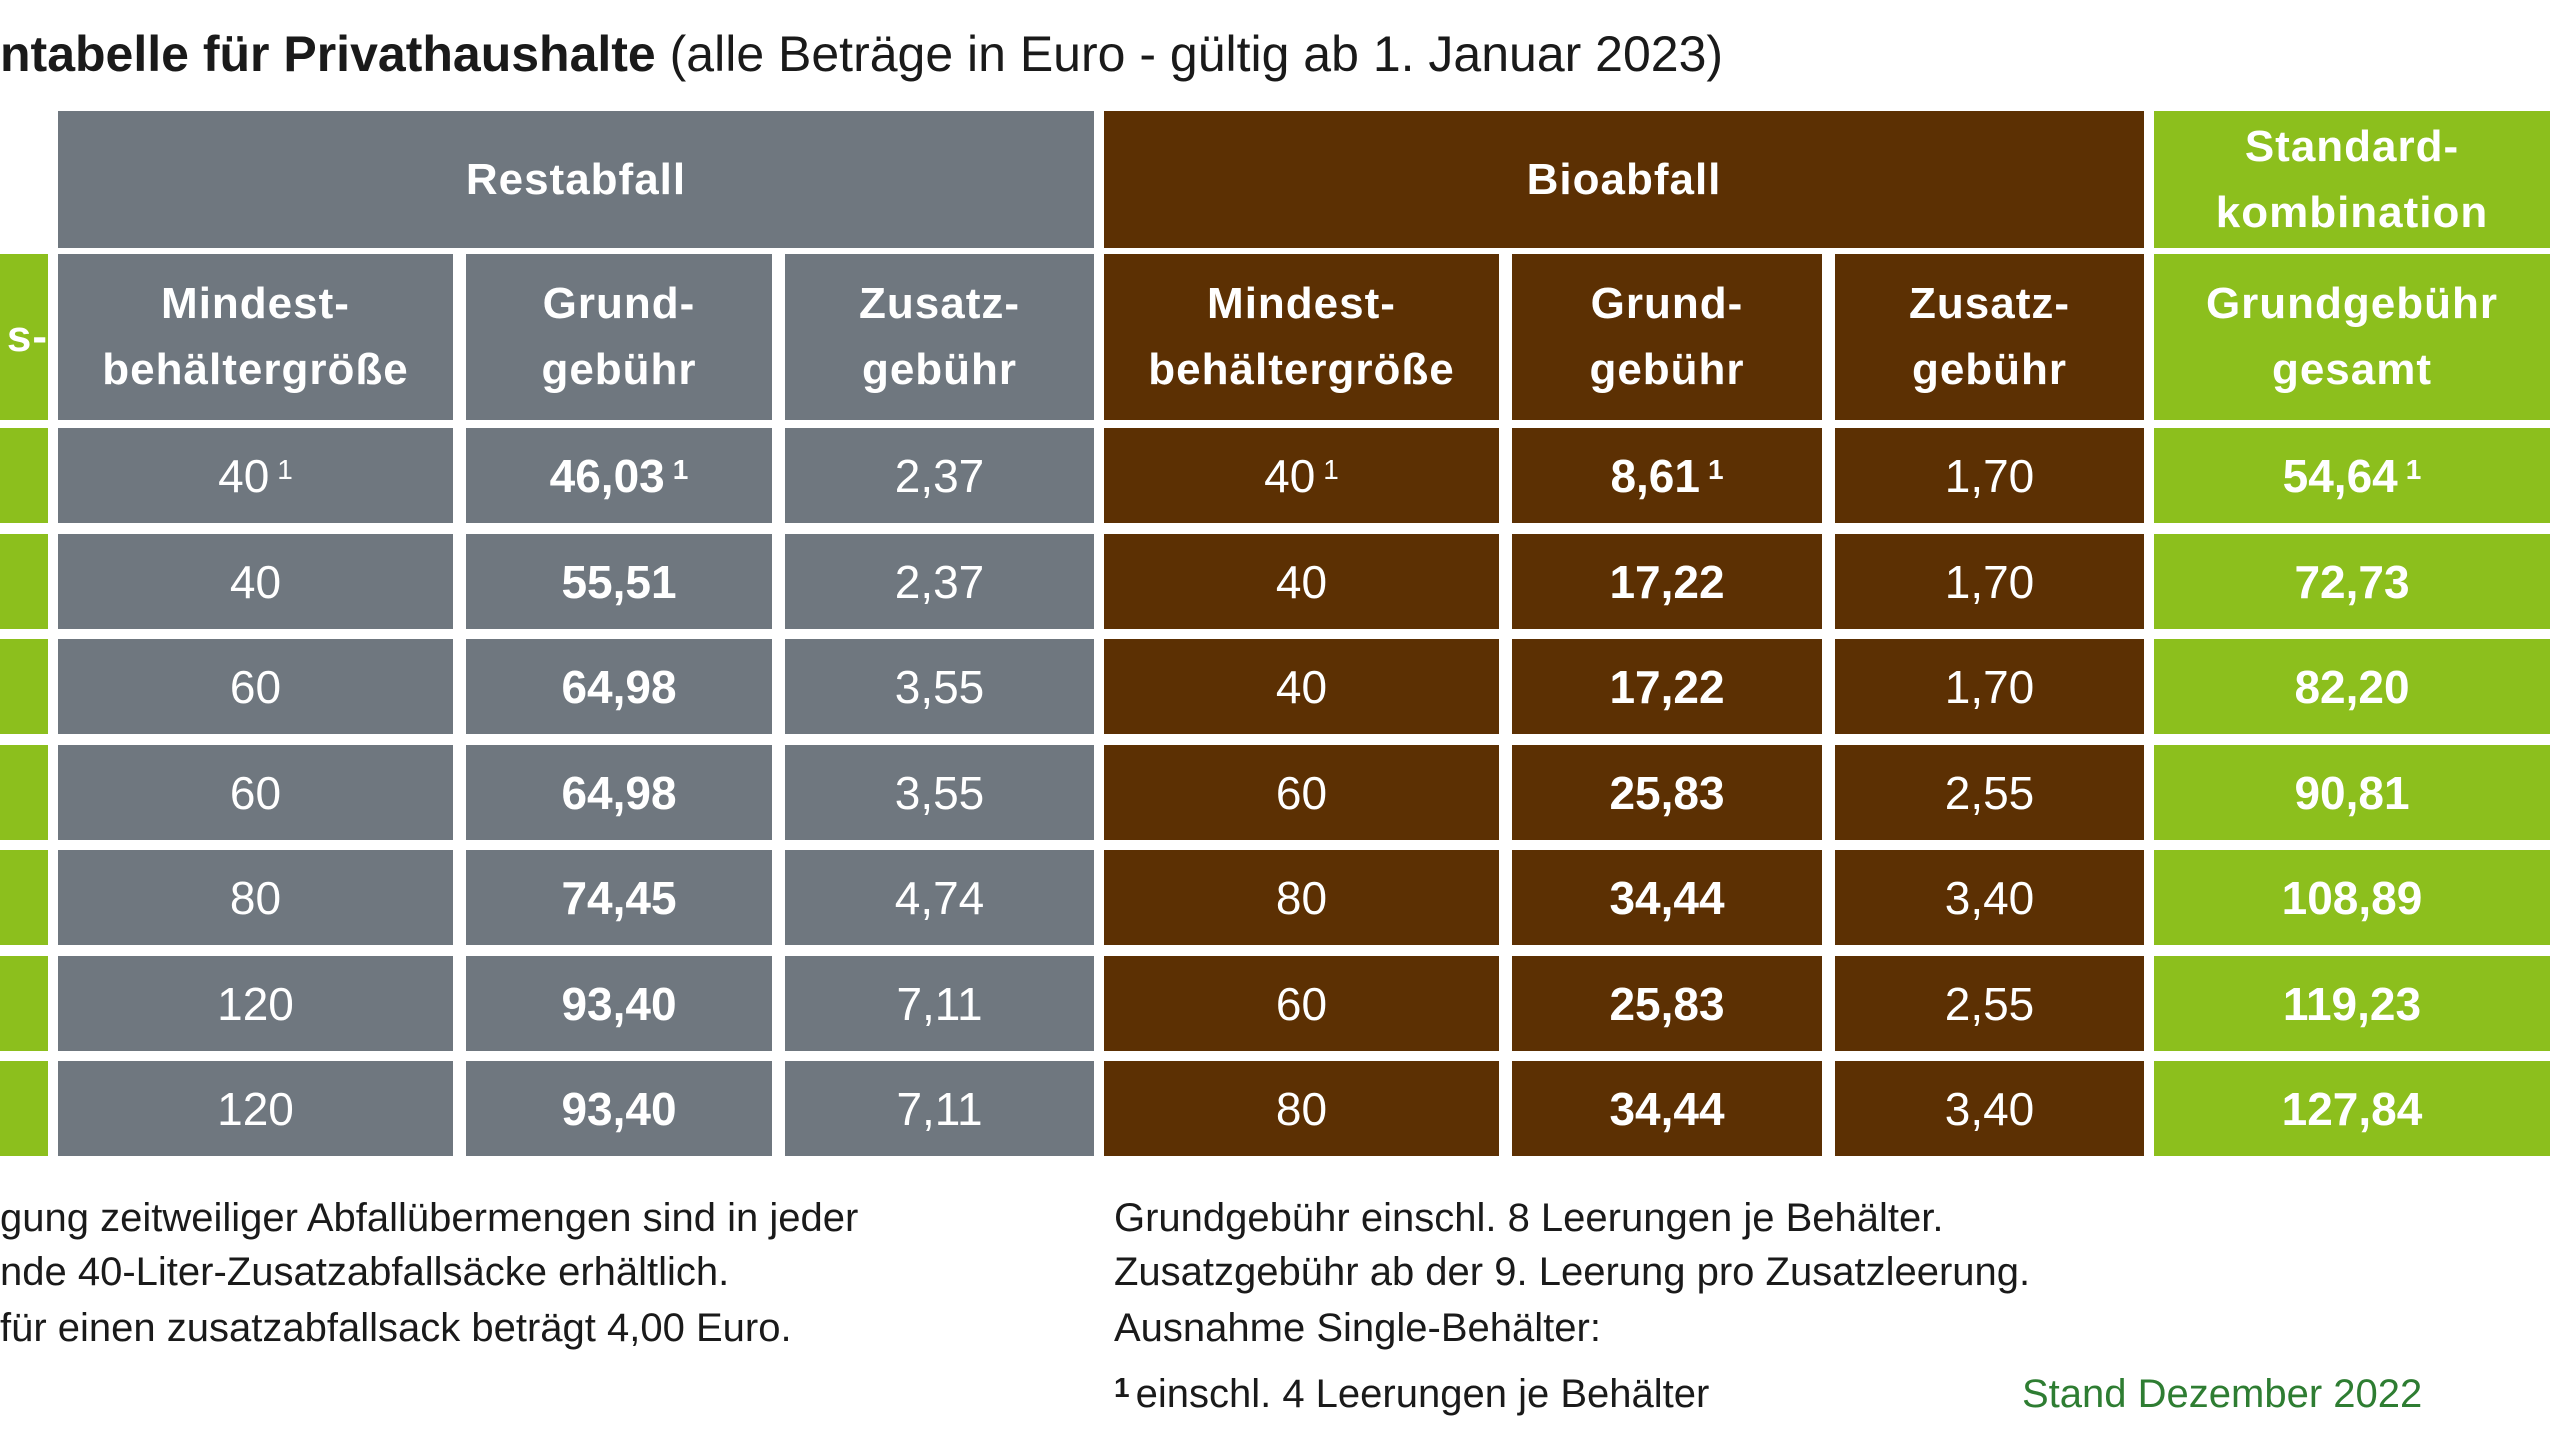 Image resolution: width=2560 pixels, height=1446 pixels. I want to click on bio-zus-line1: Zusatz-, so click(1989, 303).